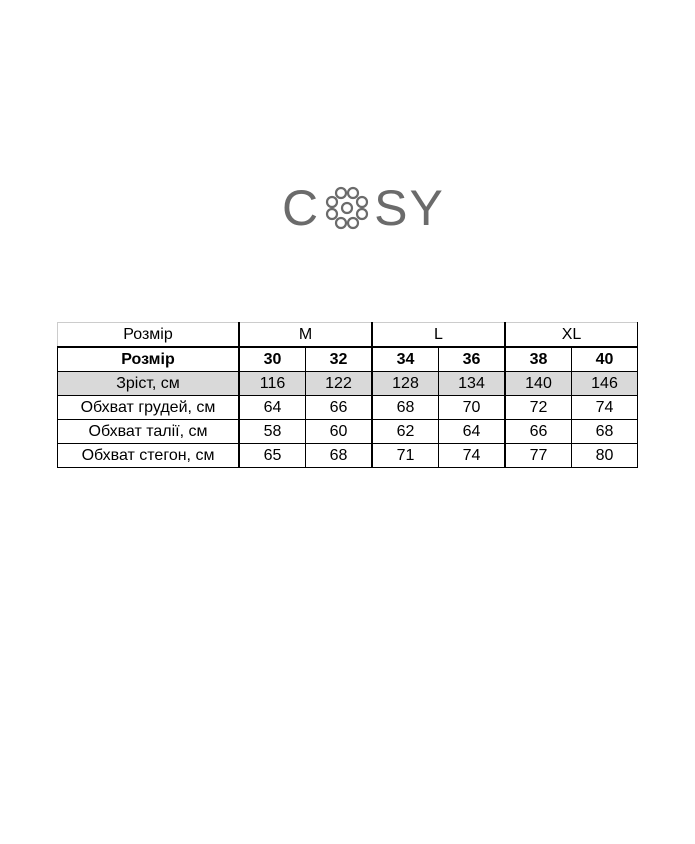 The height and width of the screenshot is (844, 695). I want to click on table-row: Обхват грудей, см 64 66 68 70 72 74, so click(347, 407).